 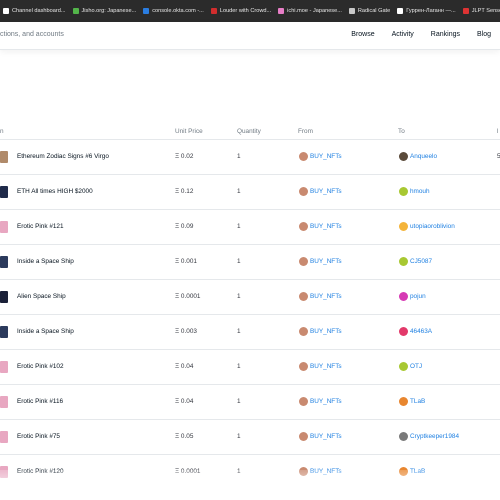 I want to click on nav-rankings: Rankings, so click(x=445, y=34).